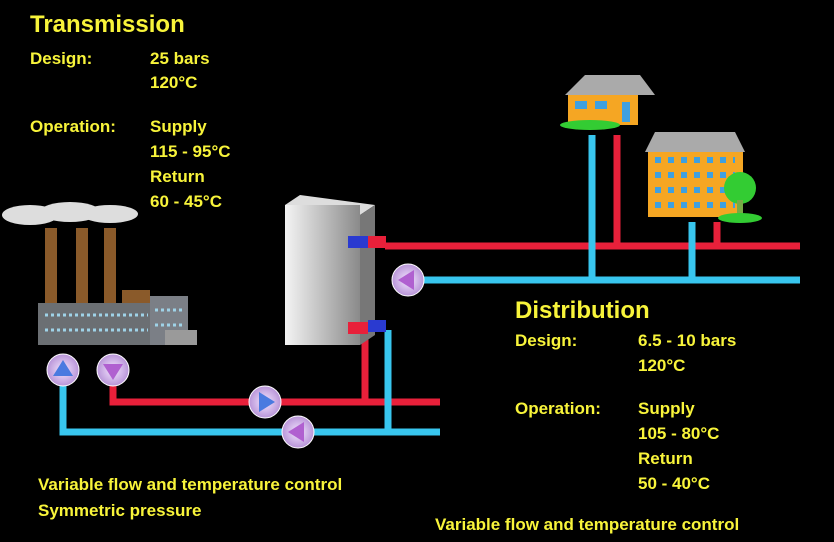 This screenshot has width=834, height=542. I want to click on cyan-pipe, so click(600, 209).